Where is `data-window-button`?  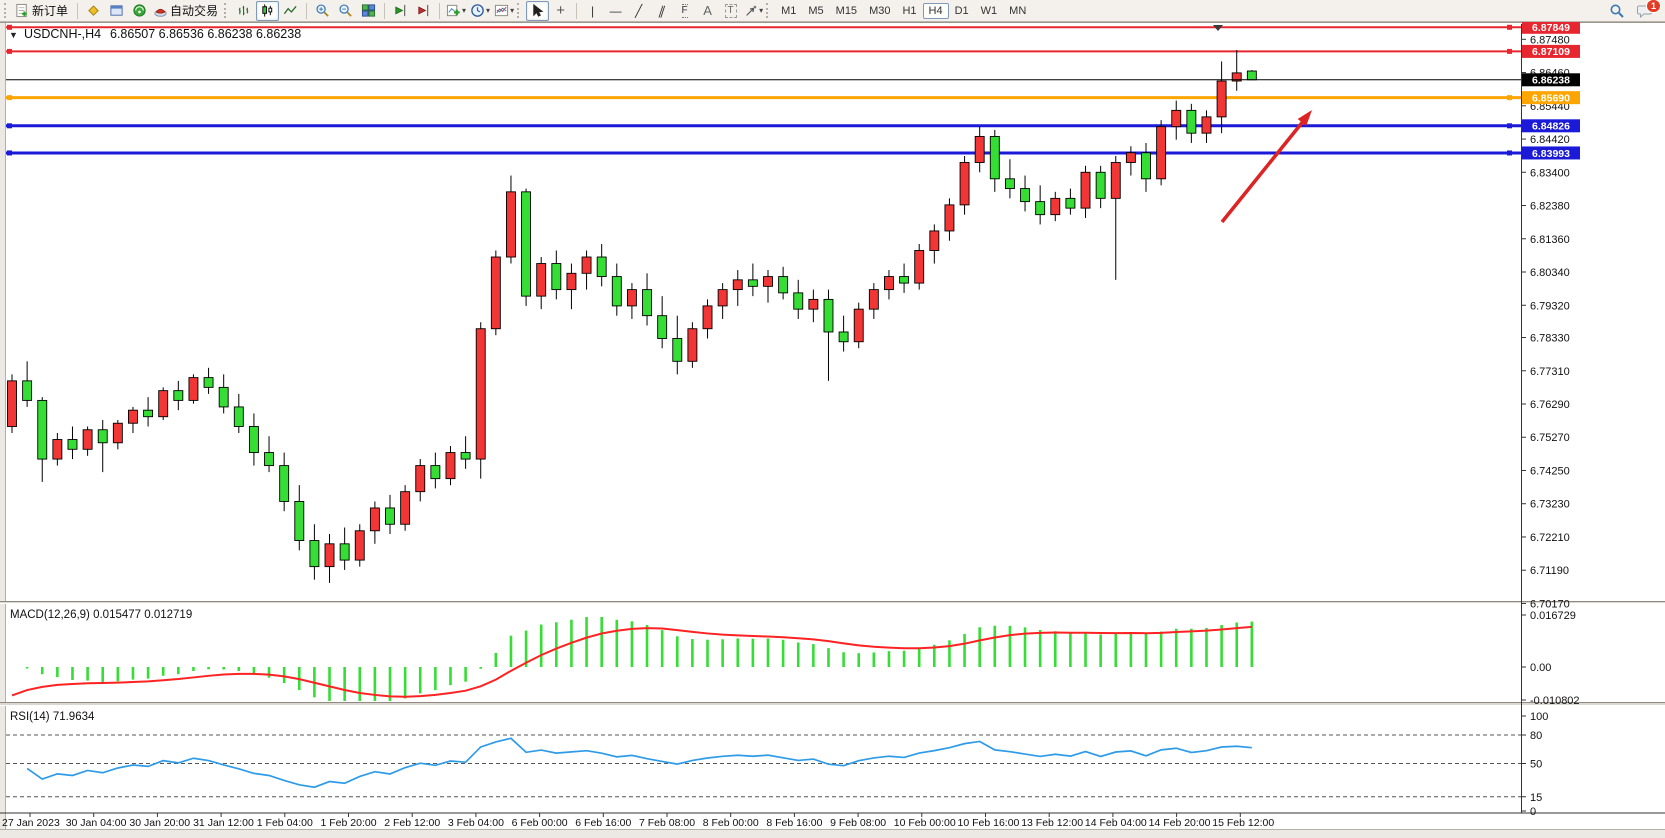
data-window-button is located at coordinates (116, 11).